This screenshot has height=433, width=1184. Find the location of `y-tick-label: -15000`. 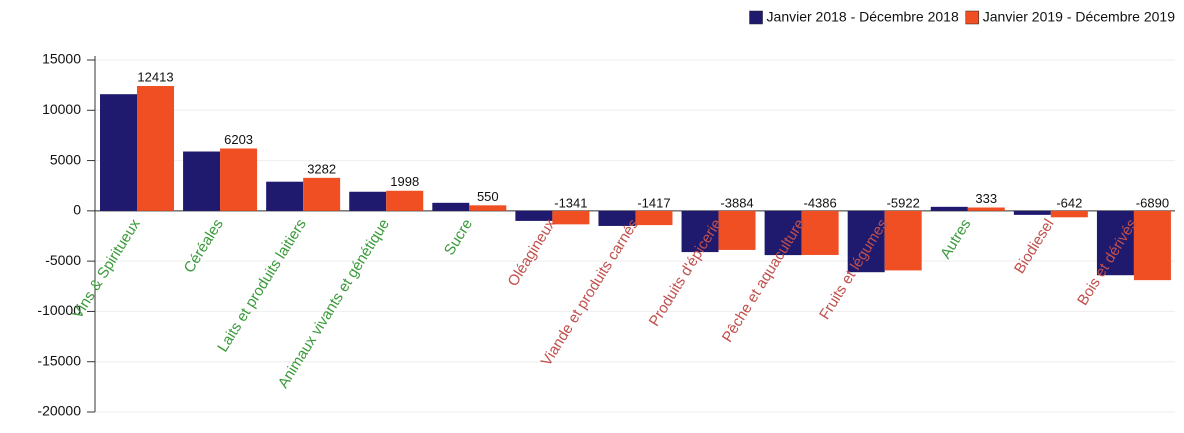

y-tick-label: -15000 is located at coordinates (59, 360).